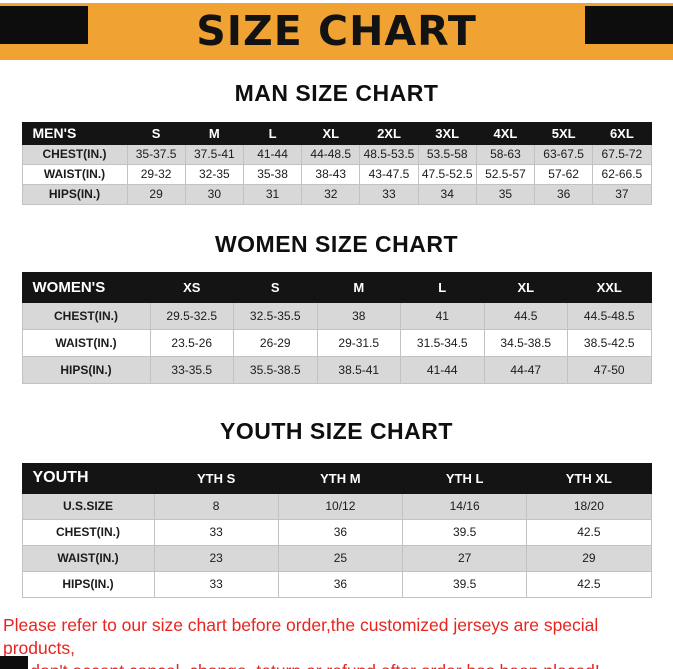 Image resolution: width=673 pixels, height=669 pixels. Describe the element at coordinates (336, 558) in the screenshot. I see `measurement-row: WAIST(IN.) 23 25 27 29` at that location.